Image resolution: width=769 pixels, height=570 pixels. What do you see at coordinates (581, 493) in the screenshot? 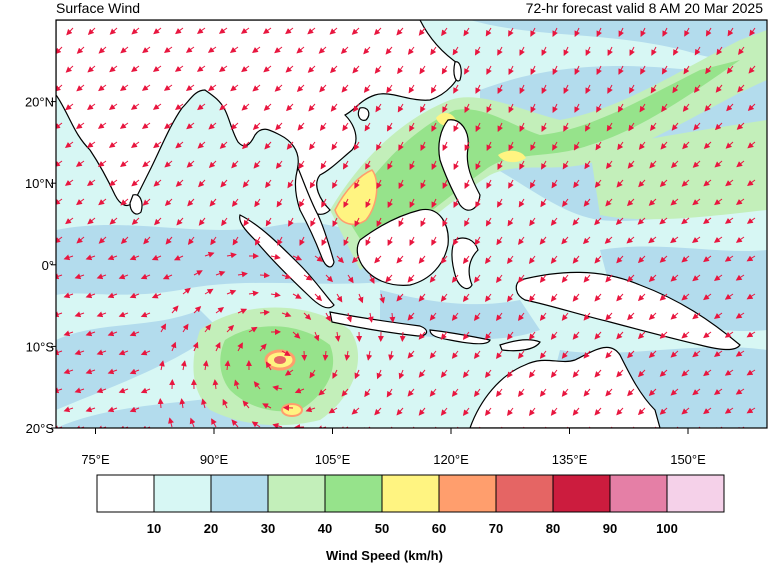
I see `colorbar-swatch` at bounding box center [581, 493].